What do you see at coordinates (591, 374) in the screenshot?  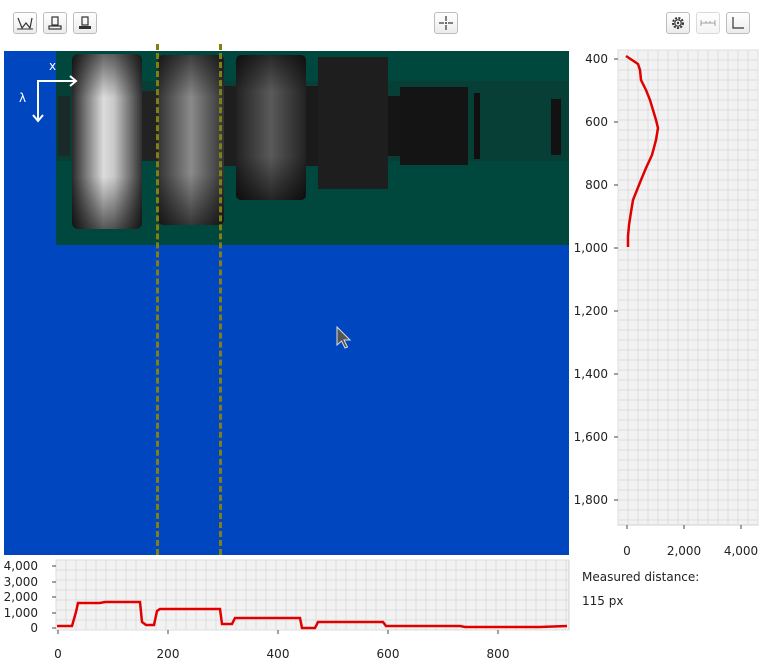 I see `right-profile-y-tick-label: 1,400` at bounding box center [591, 374].